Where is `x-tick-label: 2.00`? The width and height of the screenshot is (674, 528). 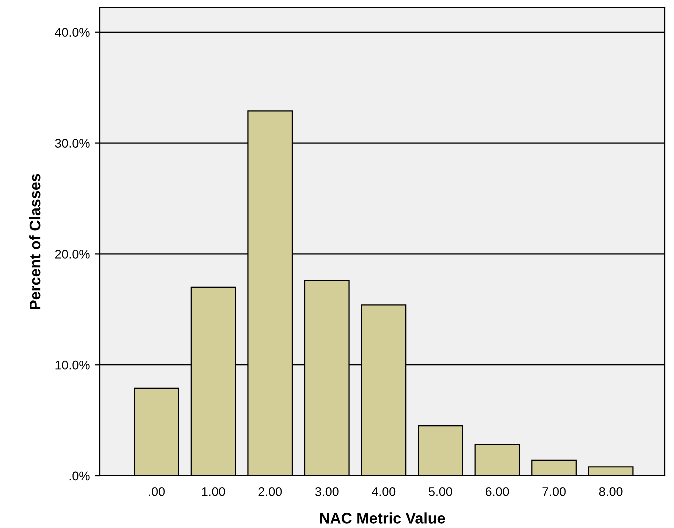 x-tick-label: 2.00 is located at coordinates (270, 491).